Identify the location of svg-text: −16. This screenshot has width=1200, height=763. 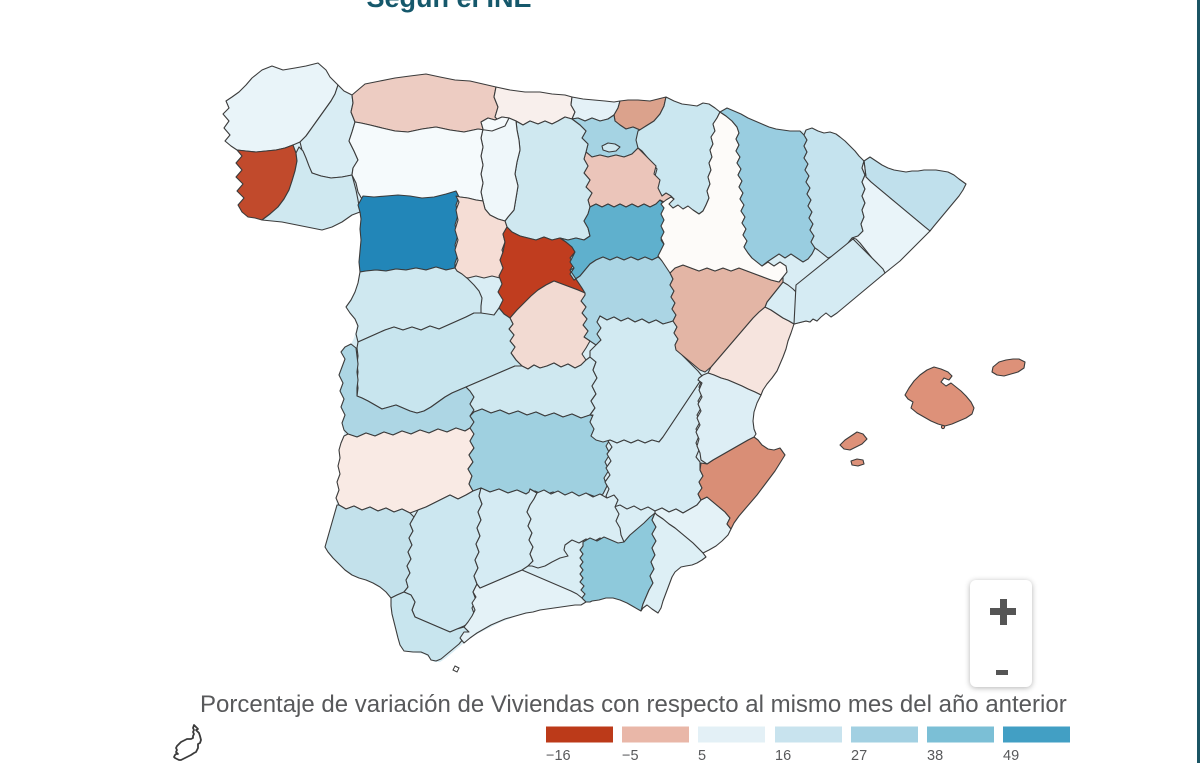
(558, 755).